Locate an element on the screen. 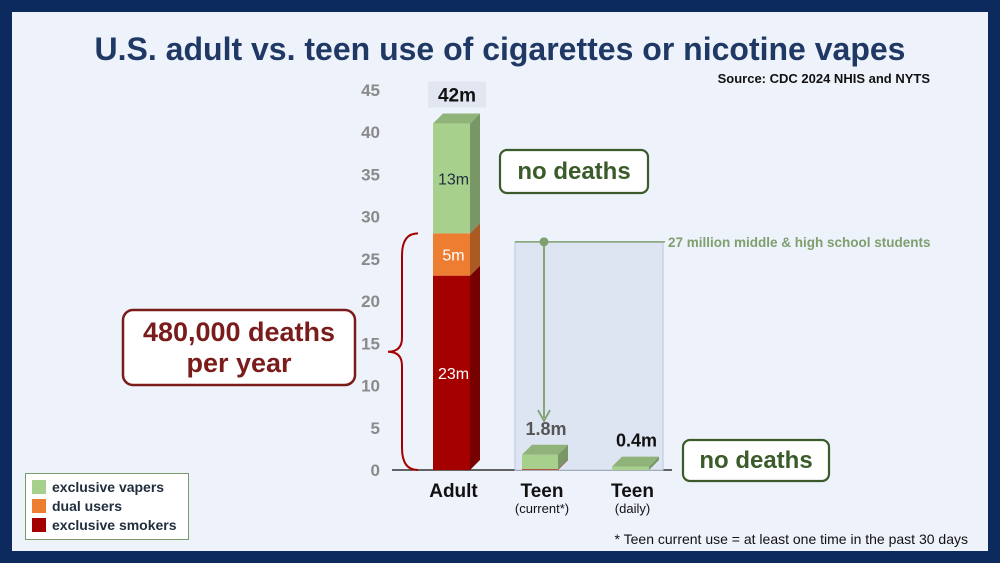 The image size is (1000, 563). legend-item-dual-users: dual users is located at coordinates (107, 505).